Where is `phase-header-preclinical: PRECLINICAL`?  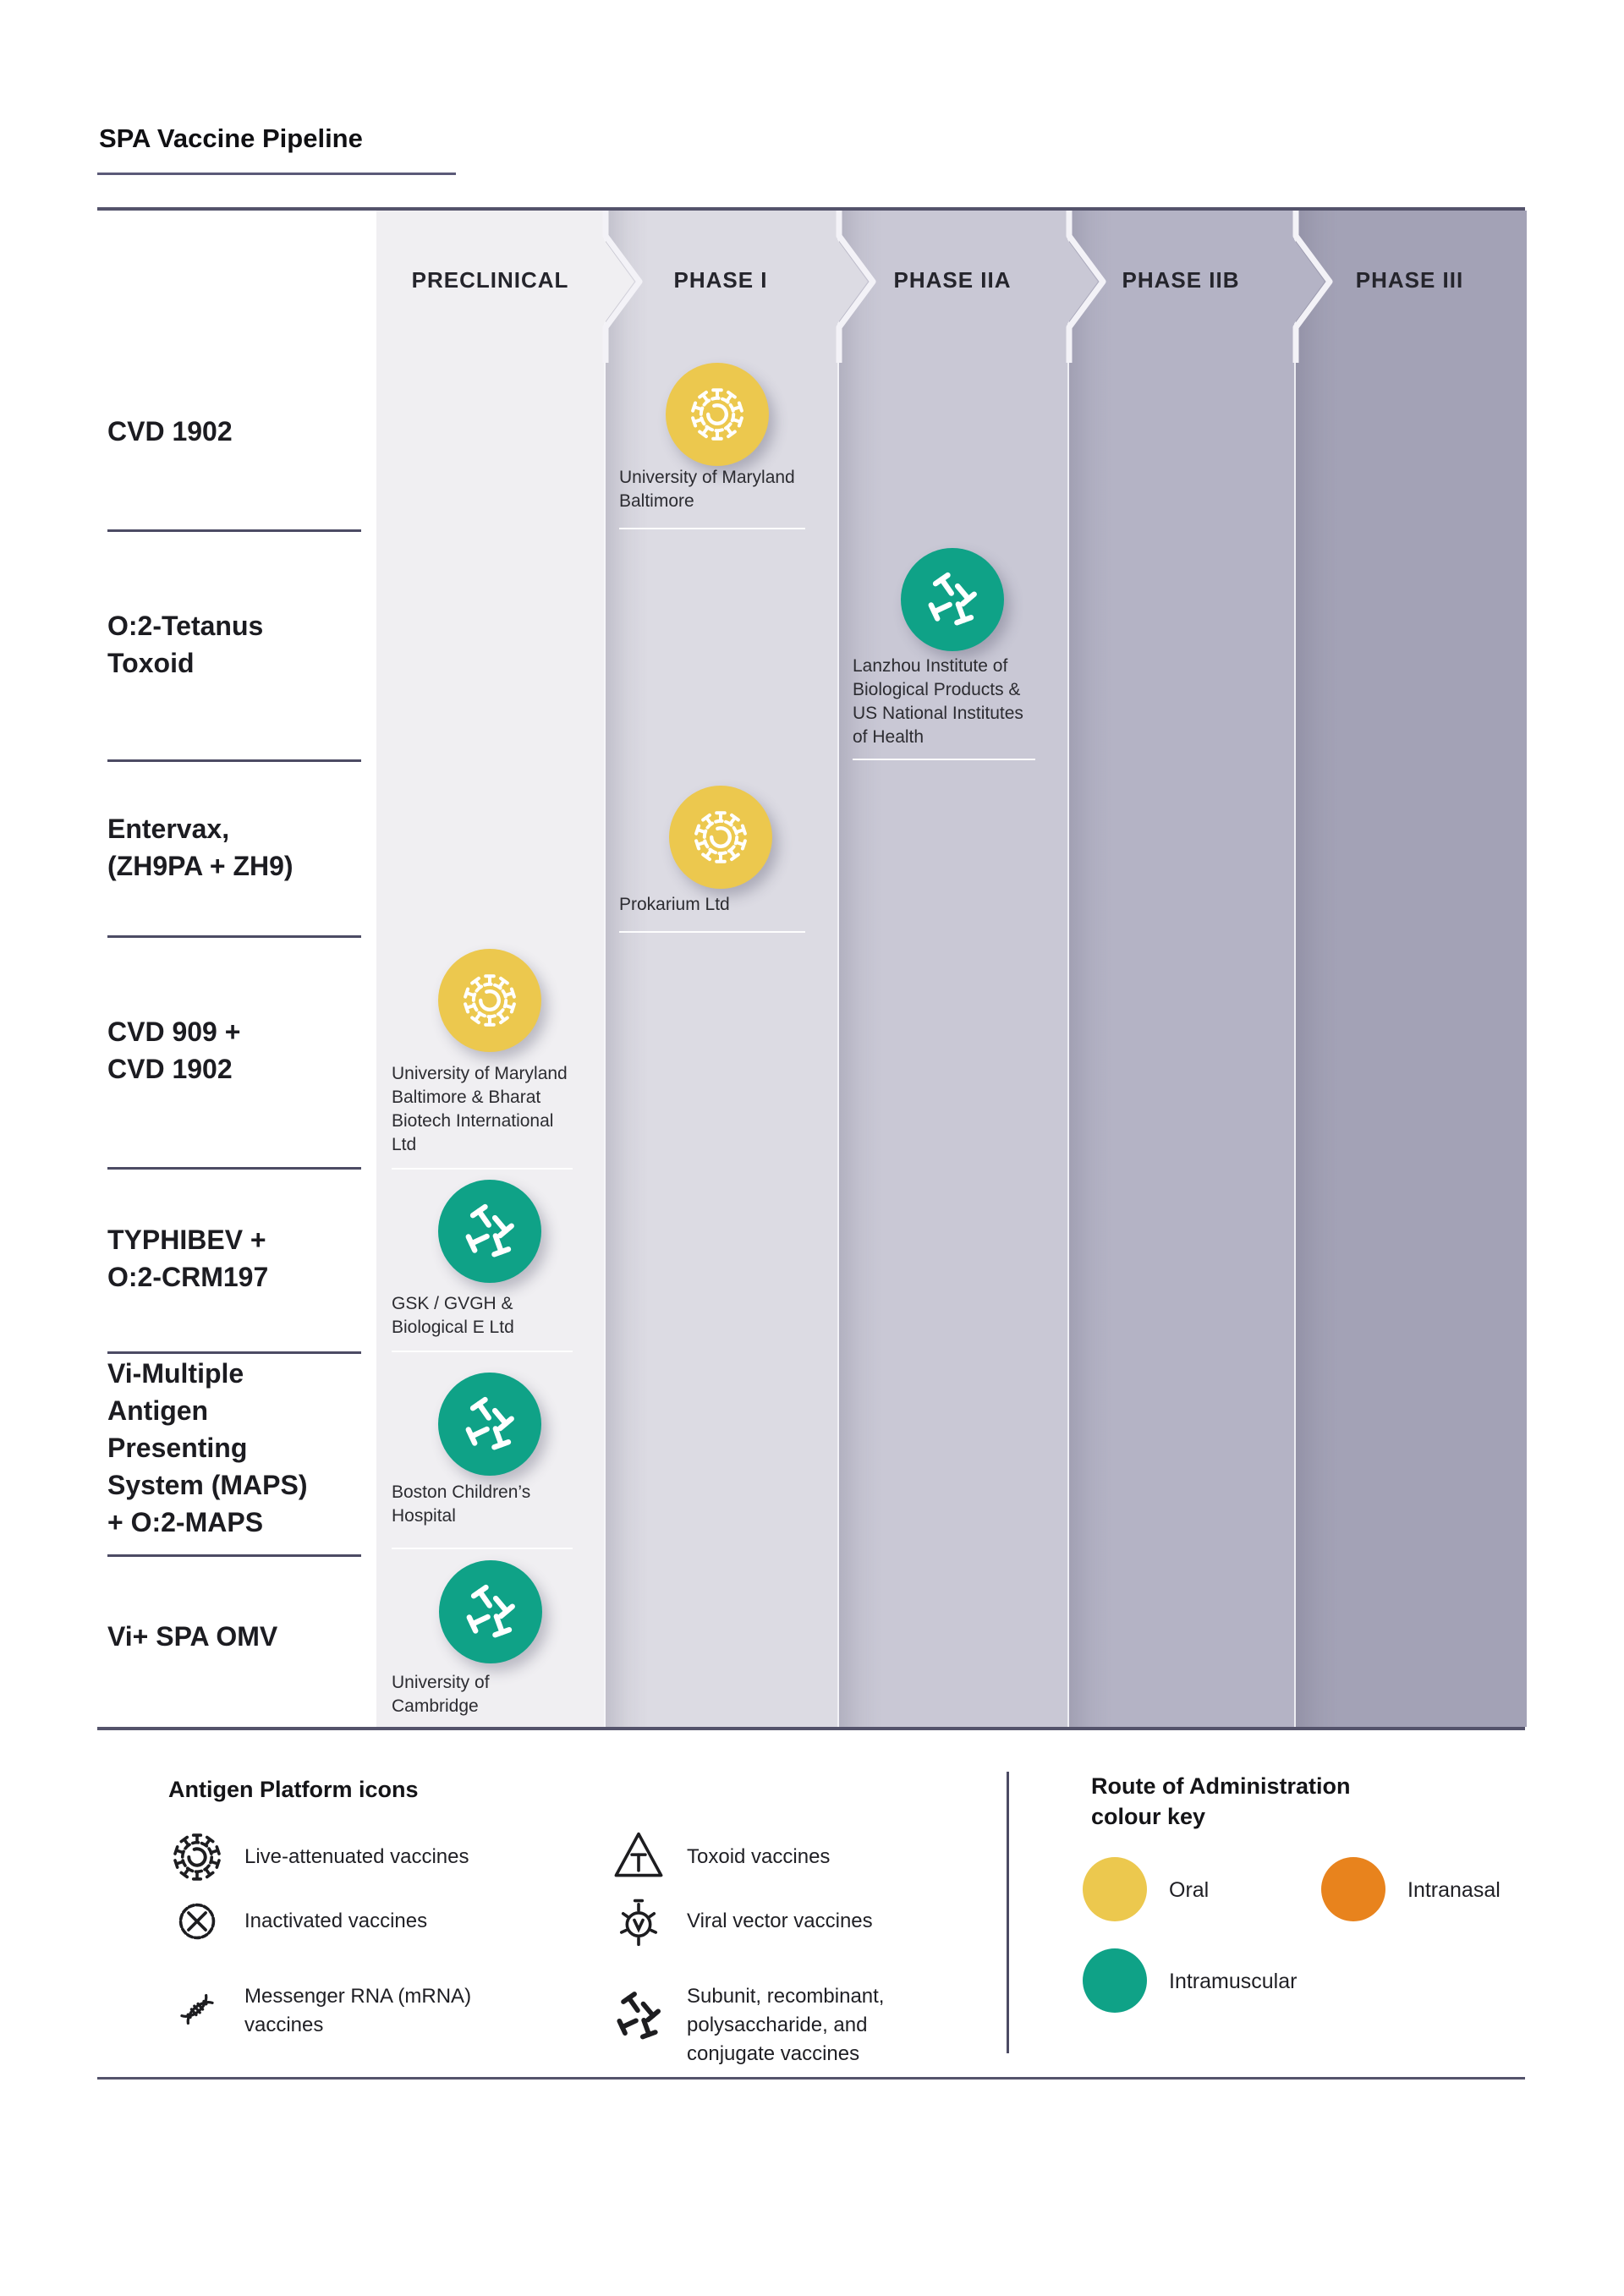 phase-header-preclinical: PRECLINICAL is located at coordinates (490, 280).